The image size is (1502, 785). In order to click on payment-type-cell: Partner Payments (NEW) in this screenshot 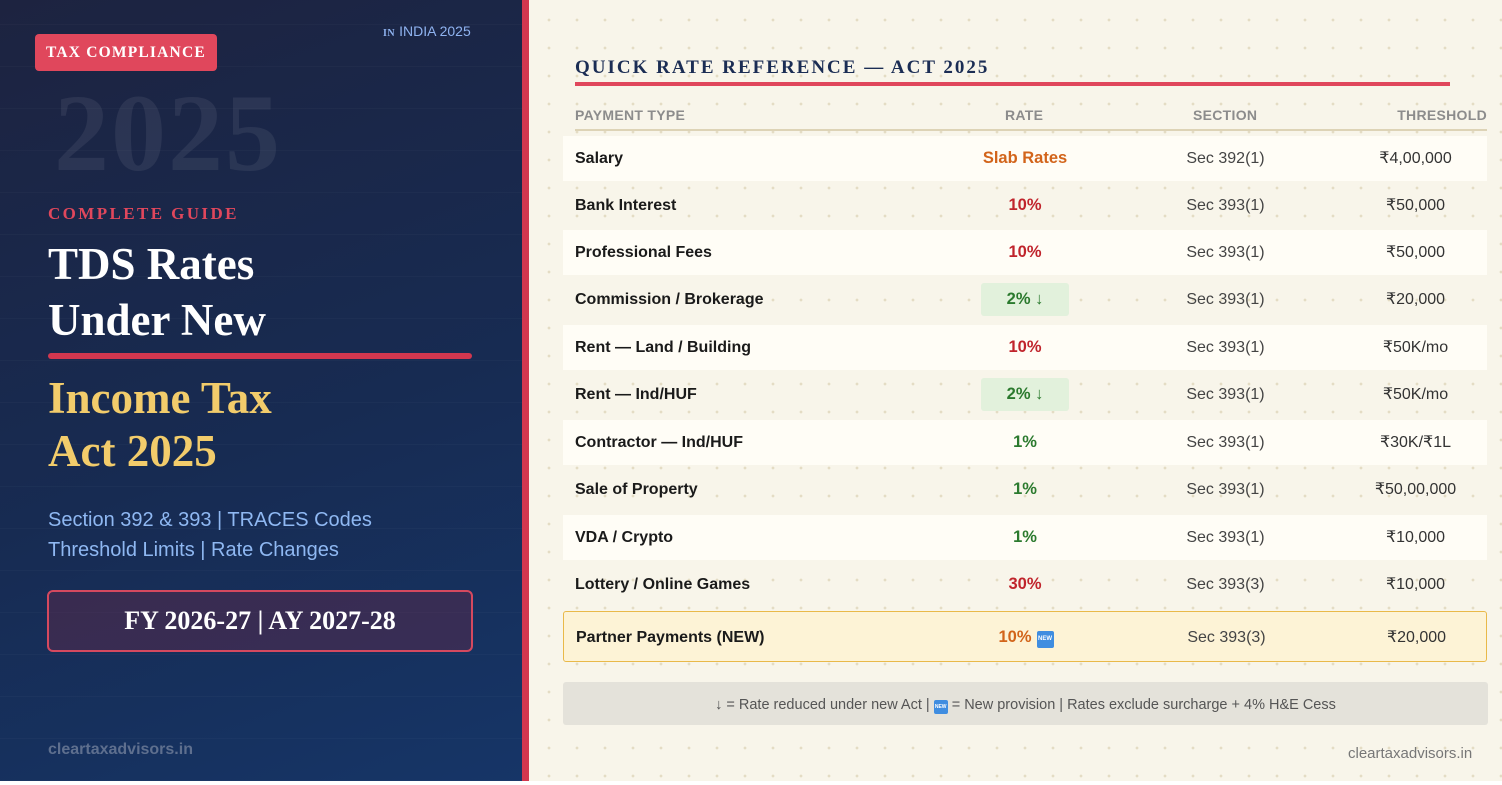, I will do `click(670, 637)`.